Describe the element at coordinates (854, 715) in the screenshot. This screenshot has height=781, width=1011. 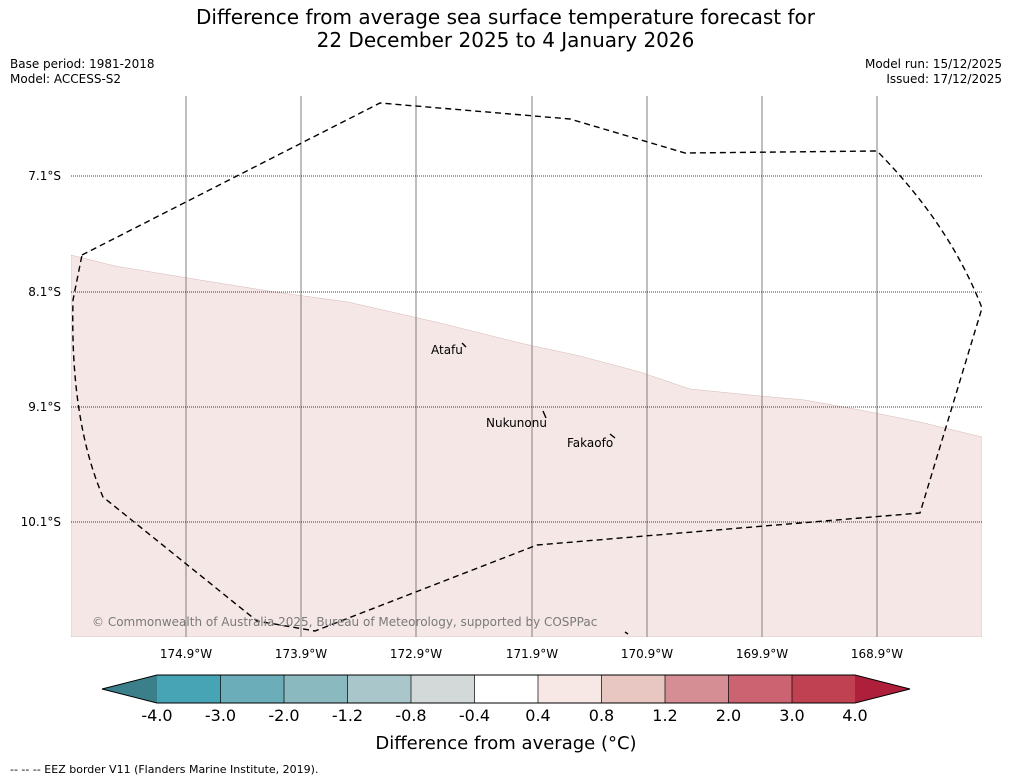
I see `colorbar-tick: 4.0` at that location.